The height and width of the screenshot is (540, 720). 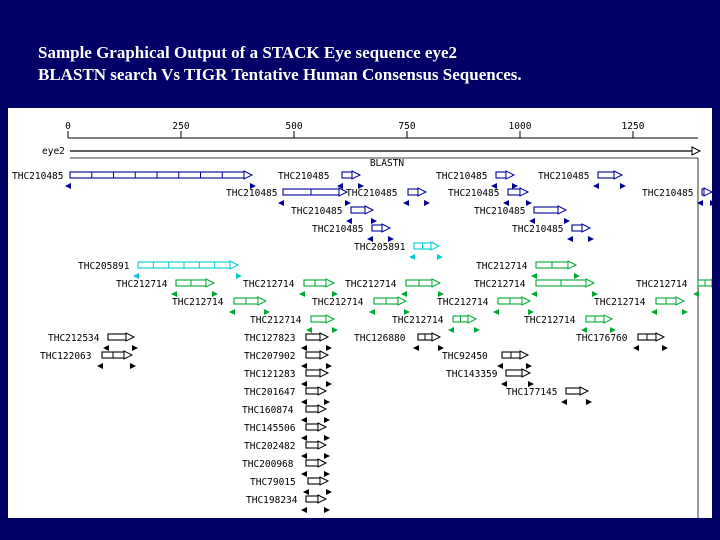 I want to click on hit-label: THC145506, so click(x=270, y=428).